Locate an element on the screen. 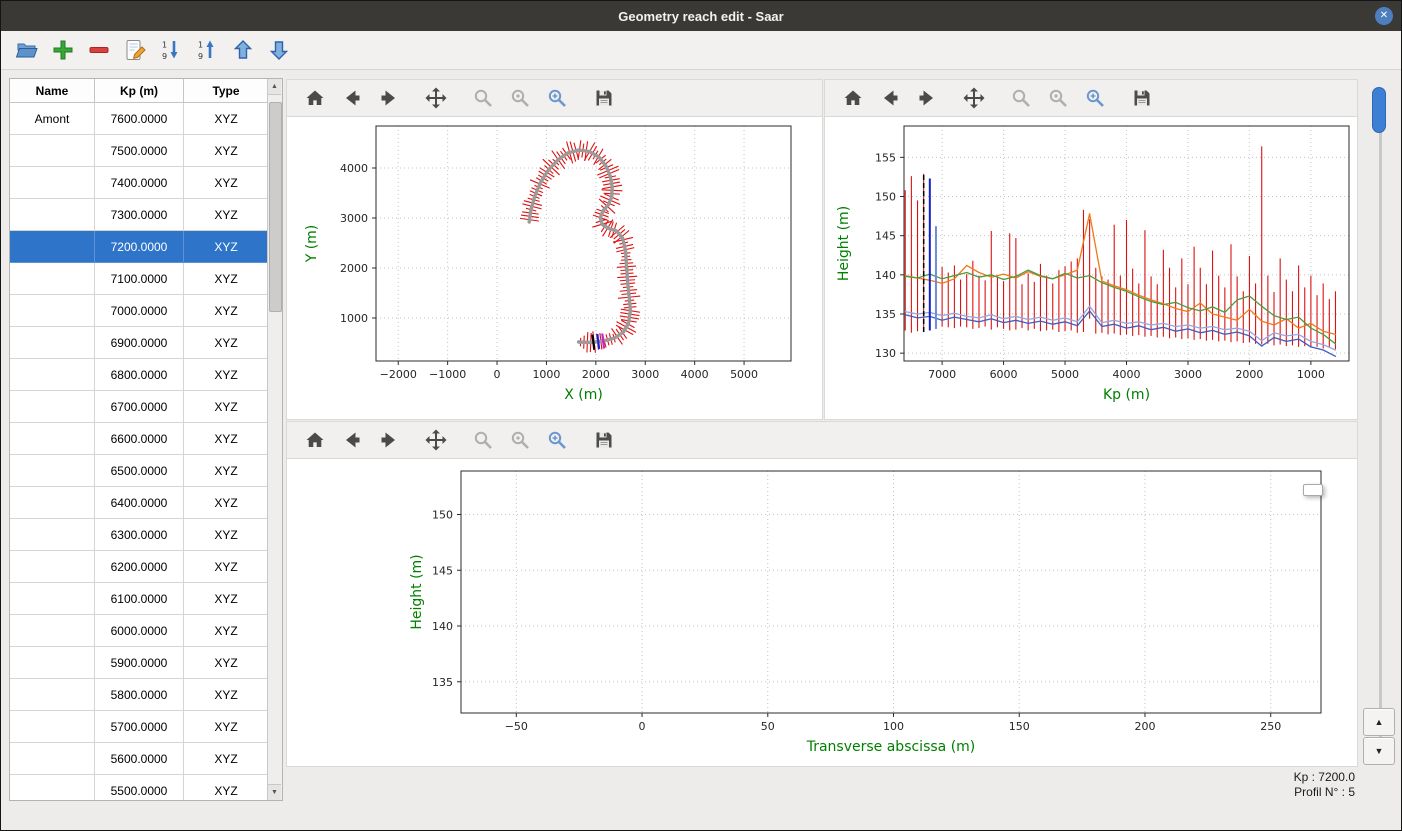 The height and width of the screenshot is (831, 1402). table-cell: 7600.0000 is located at coordinates (139, 118).